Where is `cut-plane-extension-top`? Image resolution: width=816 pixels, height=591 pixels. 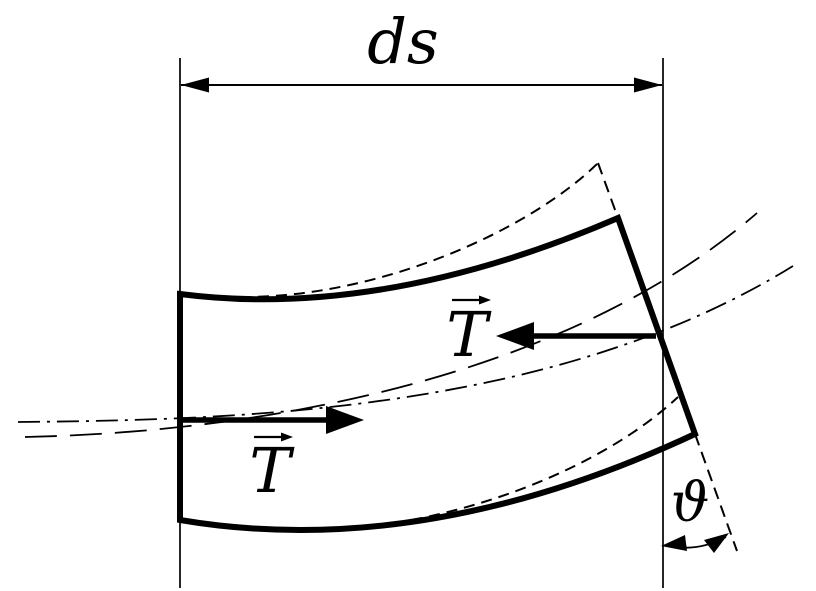
cut-plane-extension-top is located at coordinates (608, 190).